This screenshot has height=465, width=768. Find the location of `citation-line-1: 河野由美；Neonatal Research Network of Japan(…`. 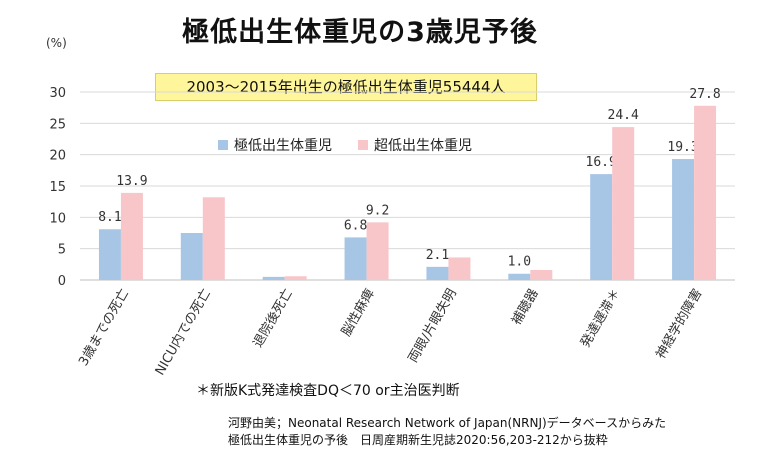

citation-line-1: 河野由美；Neonatal Research Network of Japan(… is located at coordinates (447, 423).